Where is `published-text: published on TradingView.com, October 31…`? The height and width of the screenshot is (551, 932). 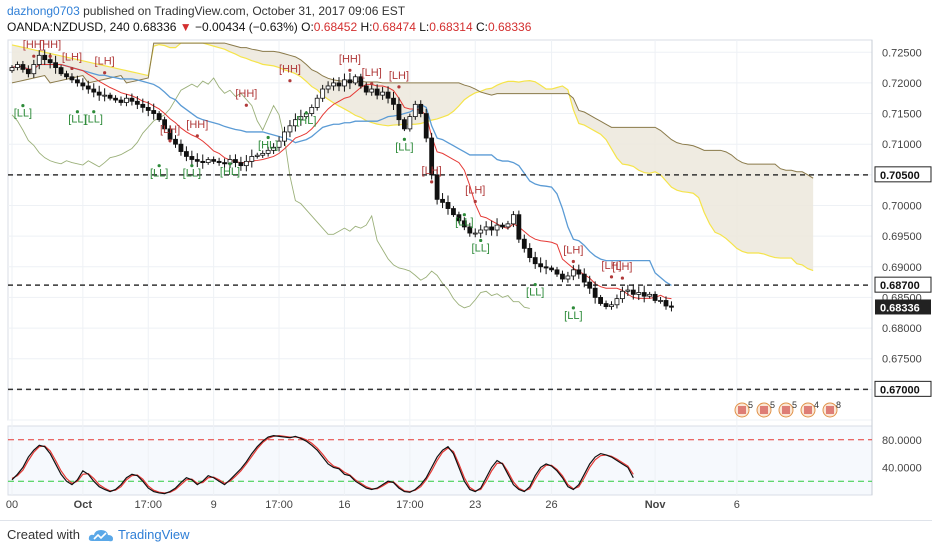 published-text: published on TradingView.com, October 31… is located at coordinates (244, 11).